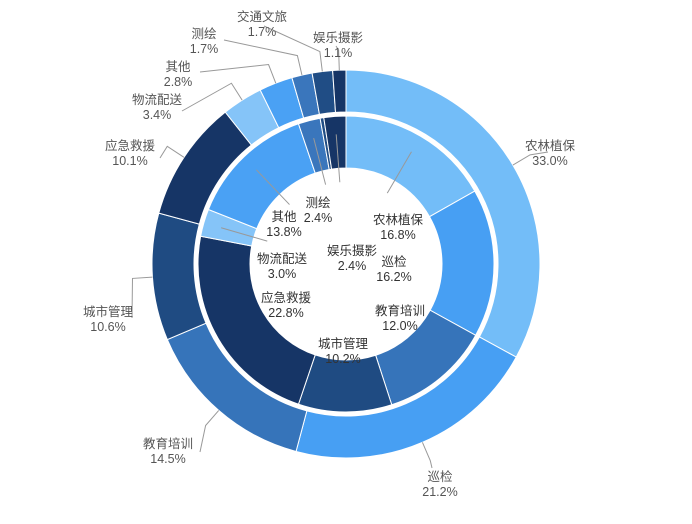 This screenshot has width=692, height=524. What do you see at coordinates (550, 153) in the screenshot?
I see `outer-label-1: 农林植保 33.0%` at bounding box center [550, 153].